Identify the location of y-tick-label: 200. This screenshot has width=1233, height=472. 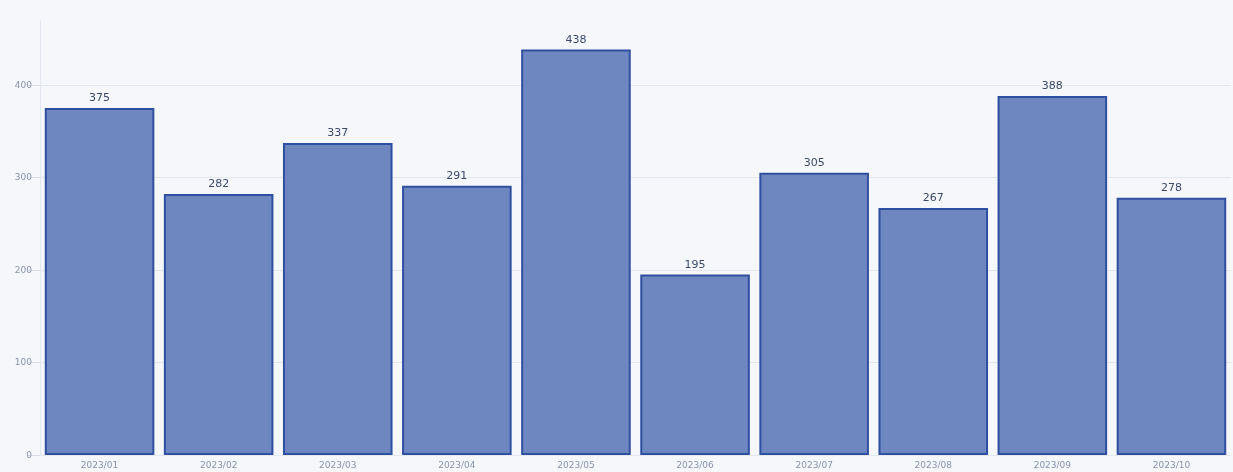
(23, 269).